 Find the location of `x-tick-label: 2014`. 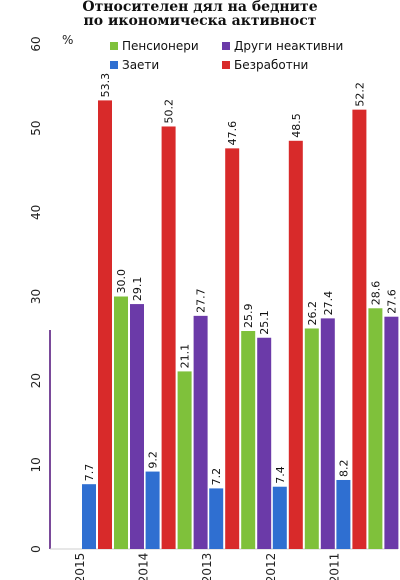

x-tick-label: 2014 is located at coordinates (144, 566).